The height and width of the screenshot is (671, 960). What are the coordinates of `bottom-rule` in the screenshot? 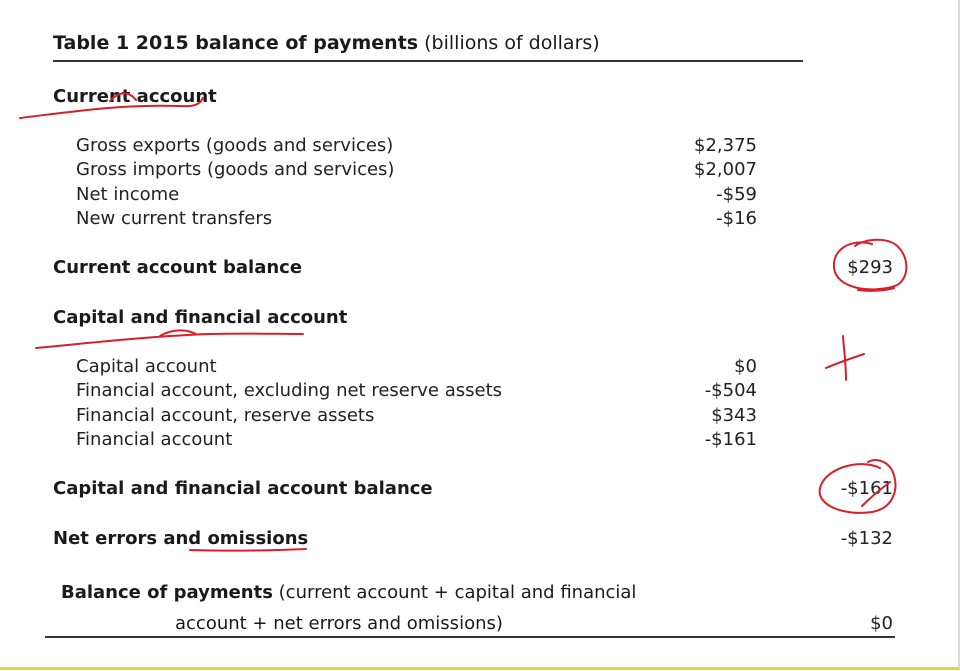 It's located at (470, 637).